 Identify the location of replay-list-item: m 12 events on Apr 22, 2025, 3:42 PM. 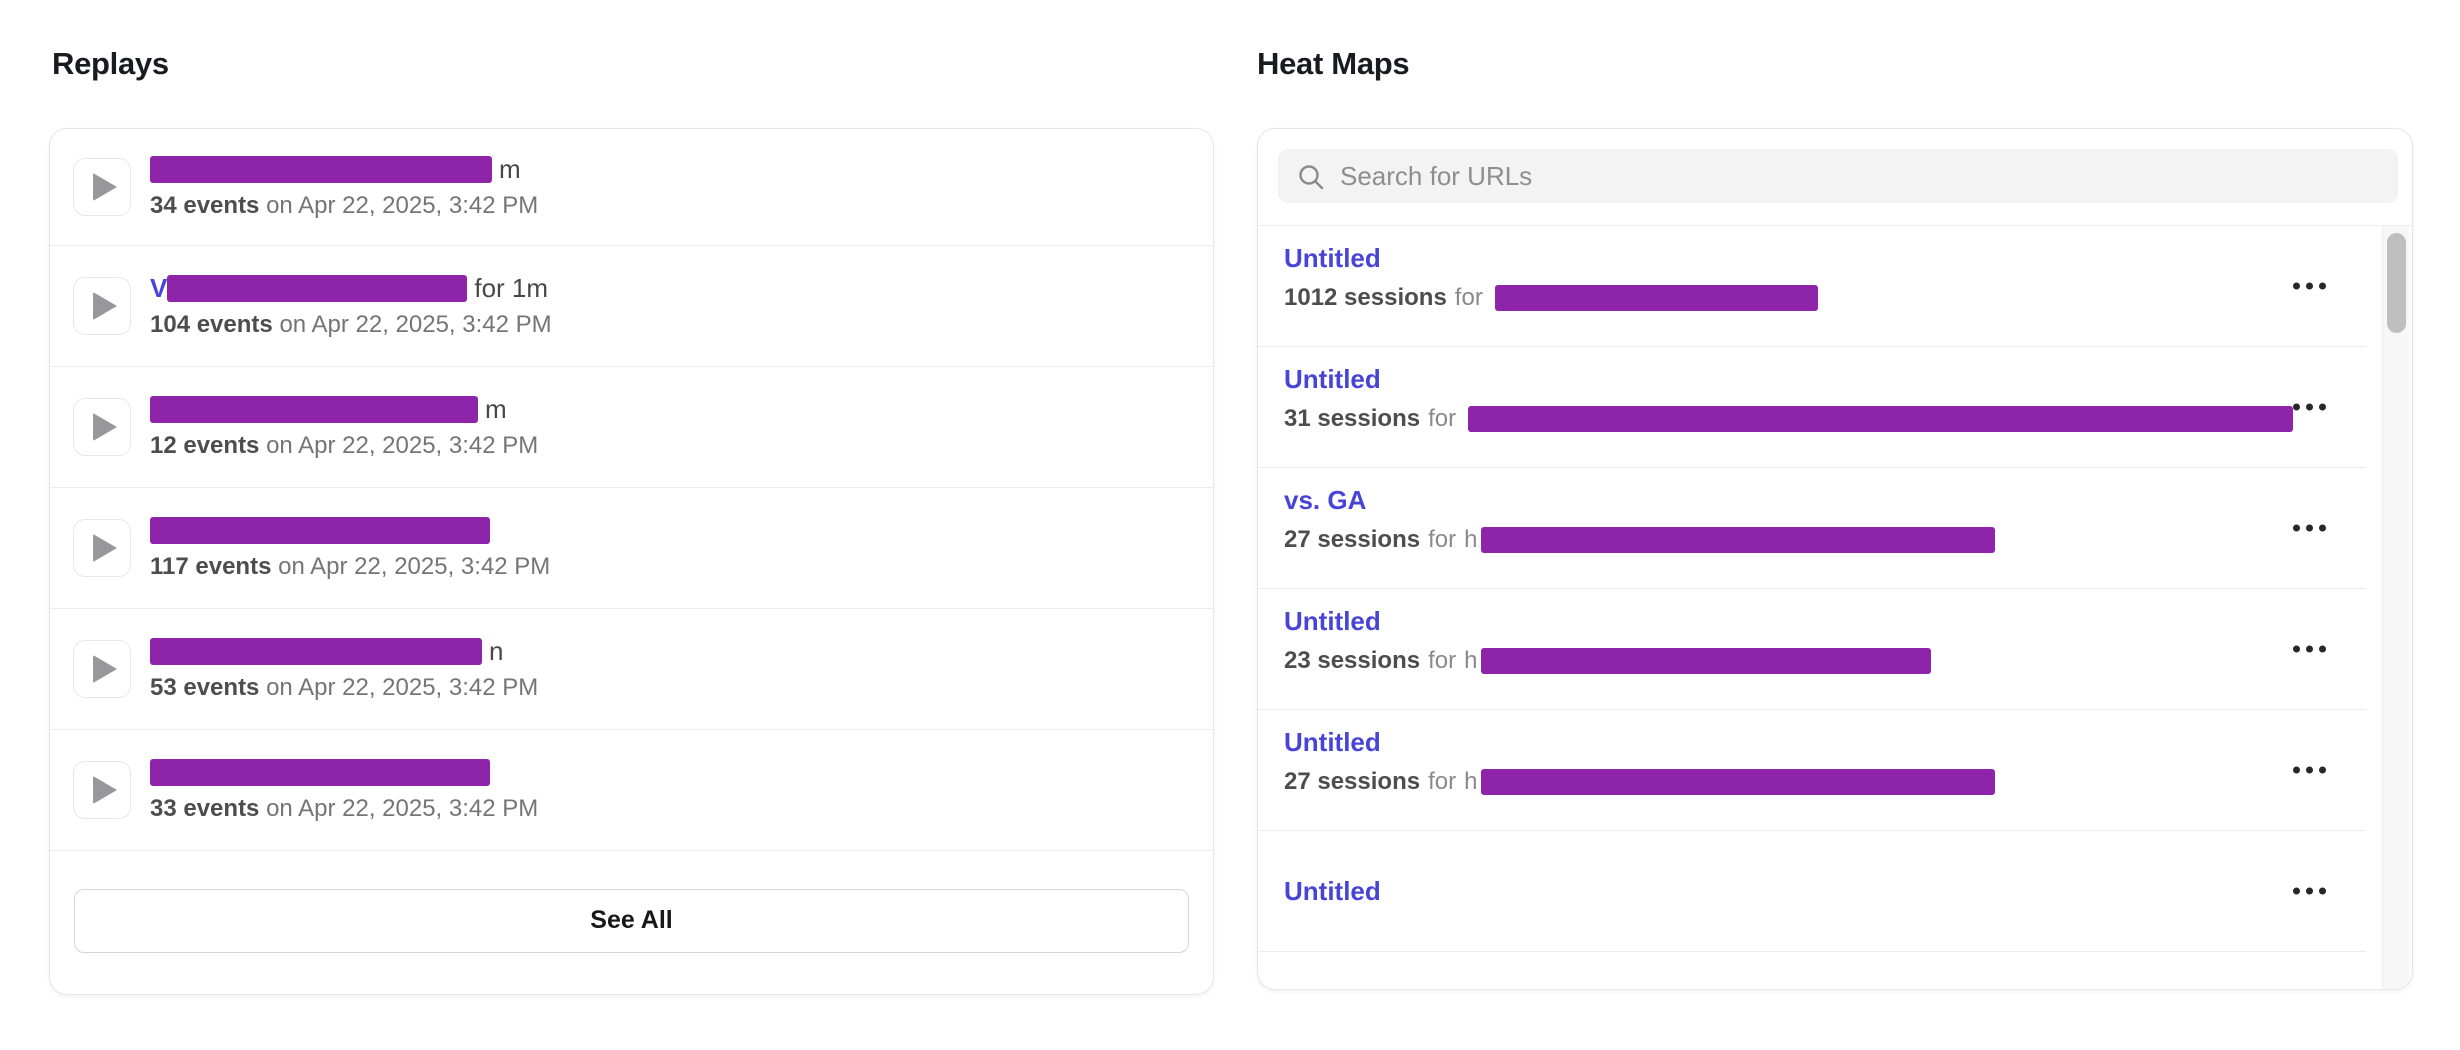
(631, 427).